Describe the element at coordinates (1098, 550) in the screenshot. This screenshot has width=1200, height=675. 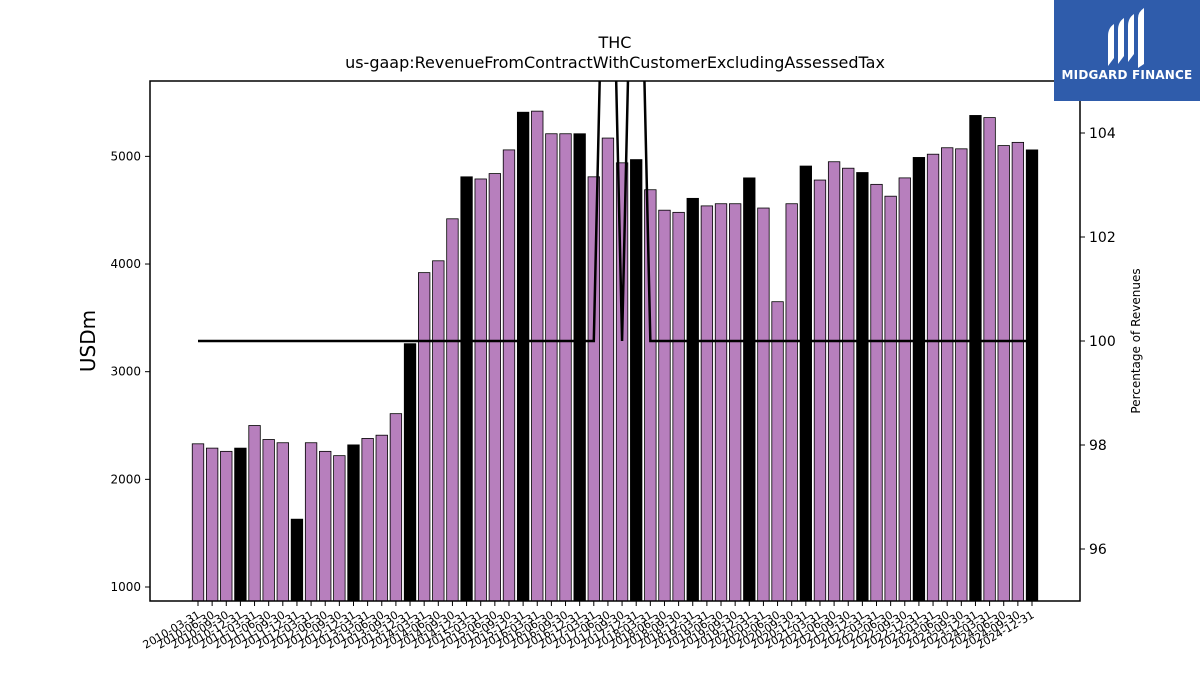
I see `y2-tick-label: 96` at that location.